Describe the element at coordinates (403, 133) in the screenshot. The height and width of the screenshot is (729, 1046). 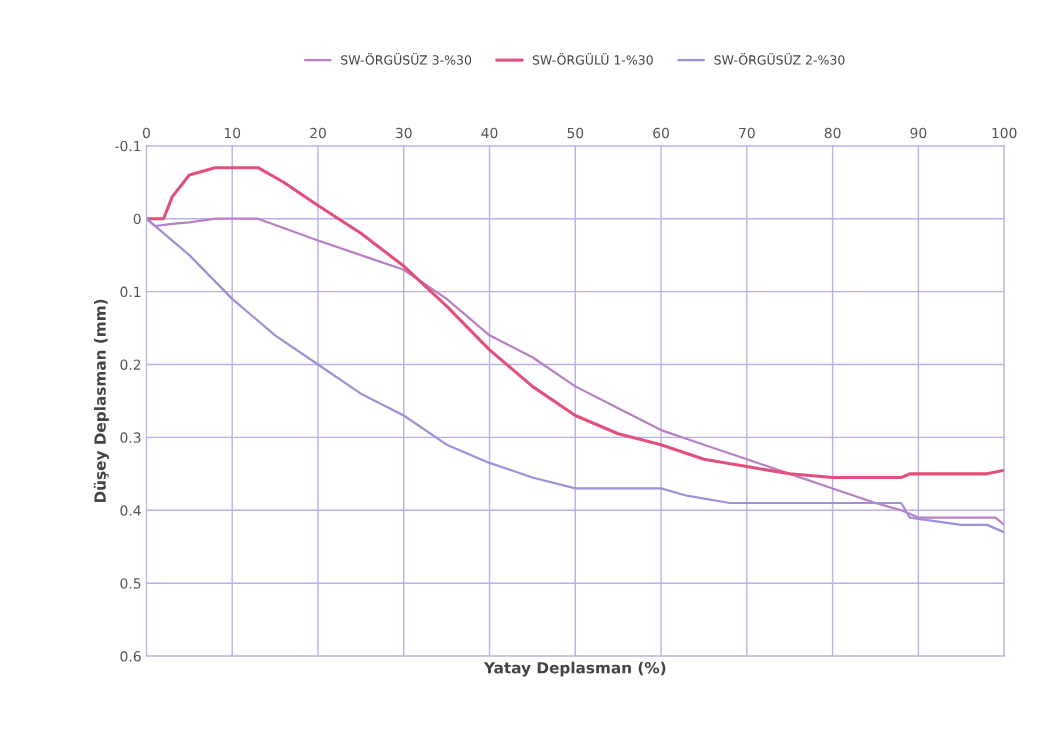
I see `x-tick-label: 30` at that location.